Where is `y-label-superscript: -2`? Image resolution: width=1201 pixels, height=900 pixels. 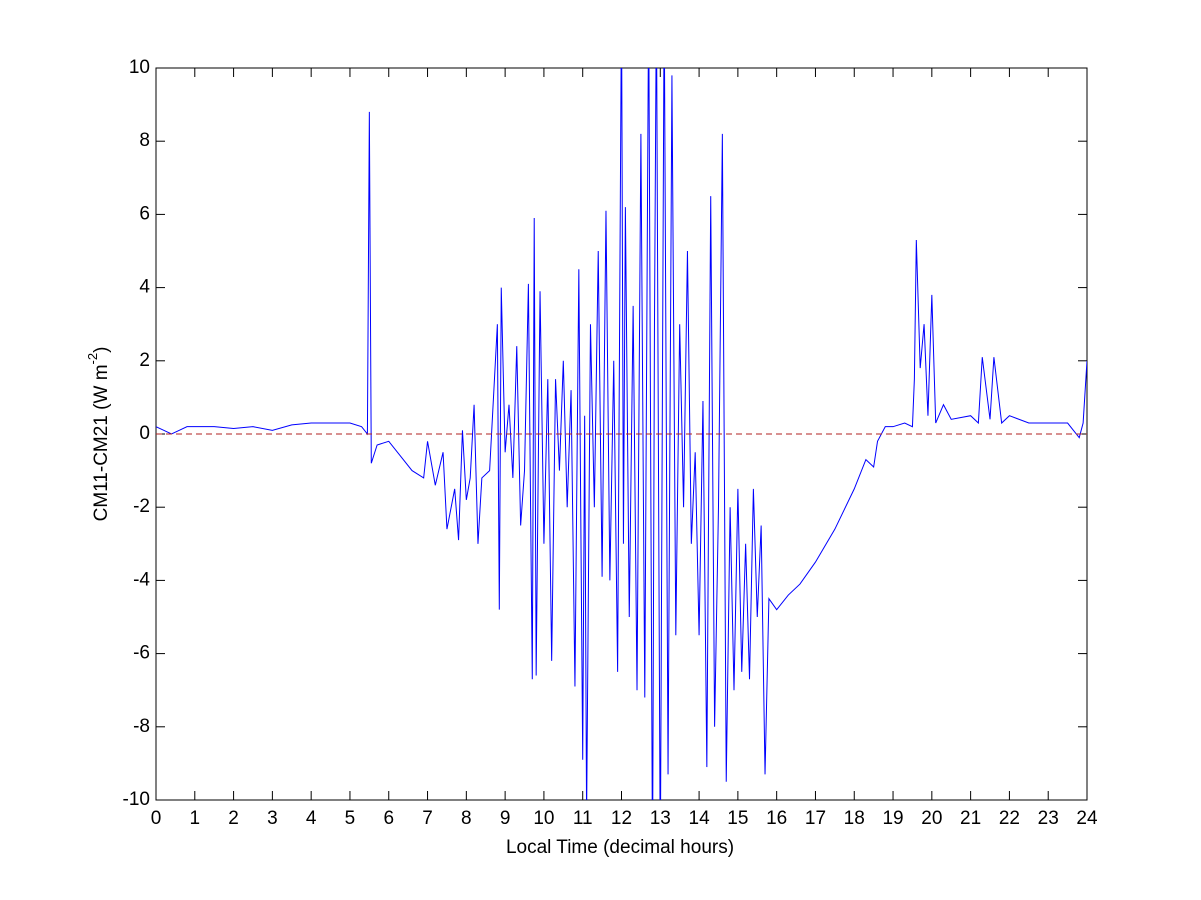
y-label-superscript: -2 is located at coordinates (92, 359).